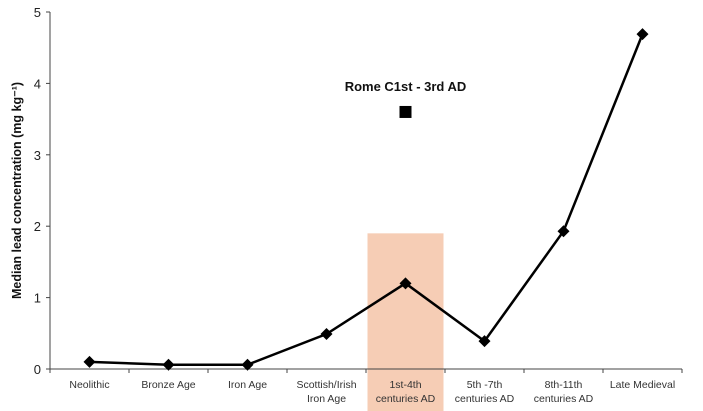  Describe the element at coordinates (37, 226) in the screenshot. I see `y-tick-label: 2` at that location.